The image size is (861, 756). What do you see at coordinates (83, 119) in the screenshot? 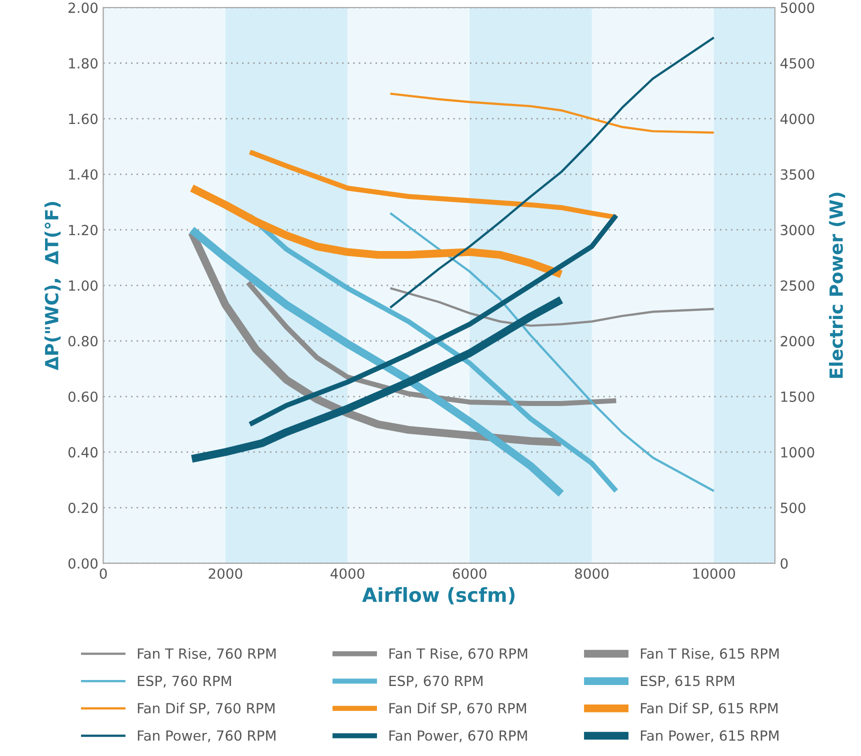
I see `y-tick-label: 1.60` at bounding box center [83, 119].